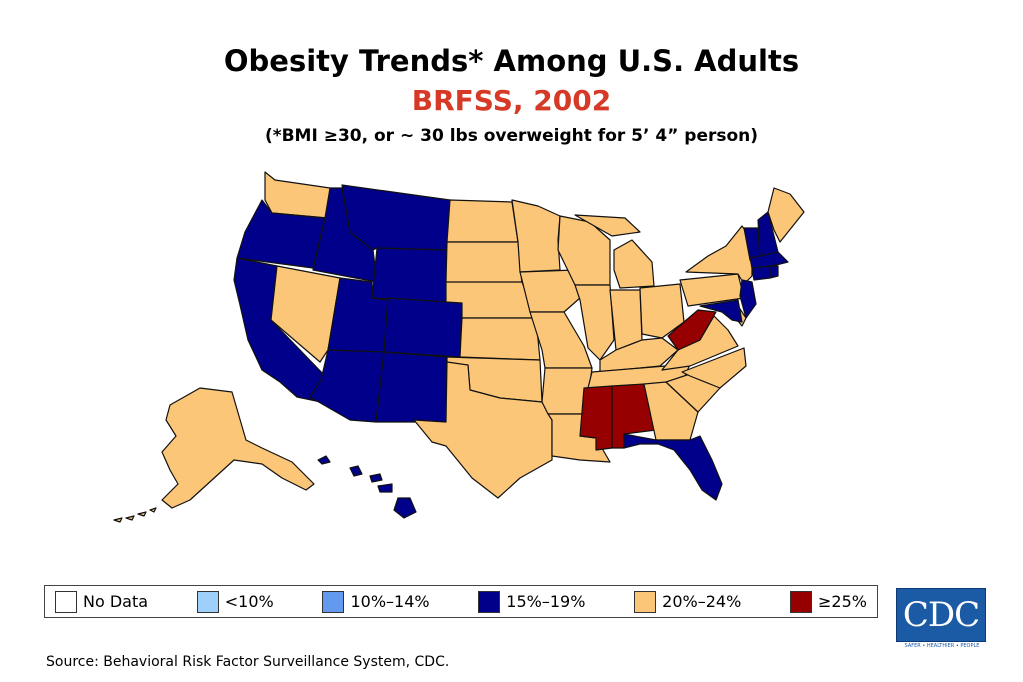  Describe the element at coordinates (367, 487) in the screenshot. I see `state-hi` at that location.